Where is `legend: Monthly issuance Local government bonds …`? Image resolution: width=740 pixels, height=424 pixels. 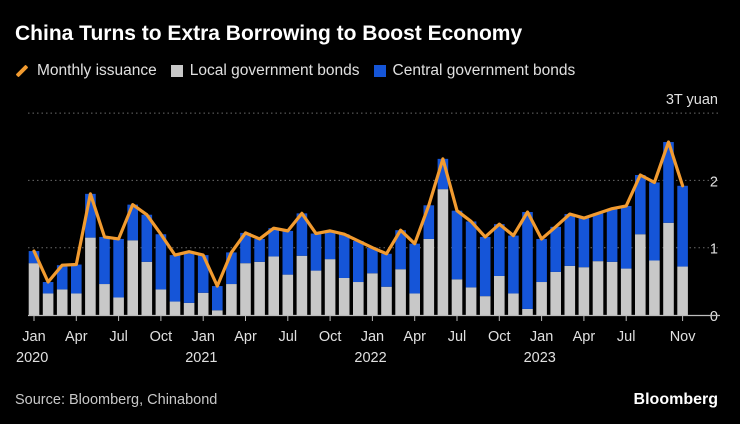
legend: Monthly issuance Local government bonds … is located at coordinates (302, 71).